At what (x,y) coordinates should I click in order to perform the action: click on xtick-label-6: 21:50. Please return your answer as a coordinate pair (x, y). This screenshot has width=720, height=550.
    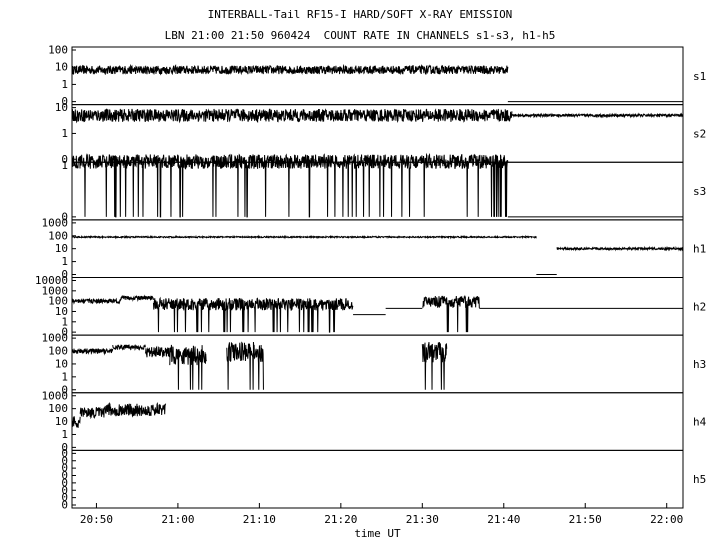
    Looking at the image, I should click on (585, 519).